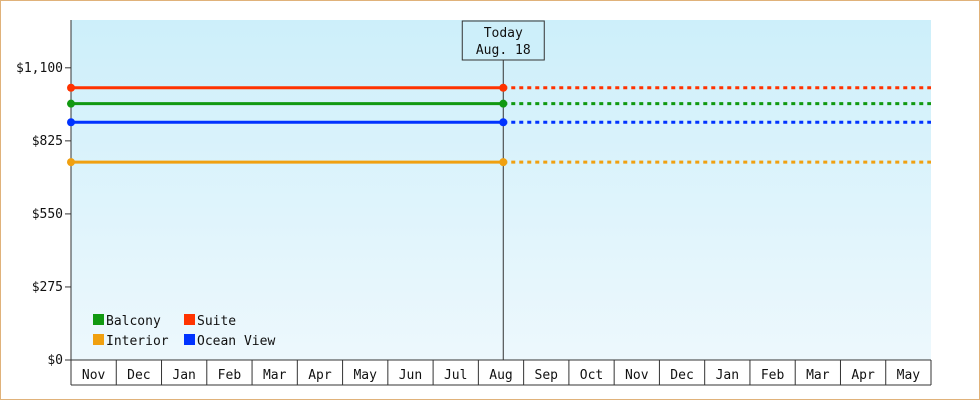 This screenshot has height=400, width=980. Describe the element at coordinates (236, 341) in the screenshot. I see `legend-label: Ocean View` at that location.